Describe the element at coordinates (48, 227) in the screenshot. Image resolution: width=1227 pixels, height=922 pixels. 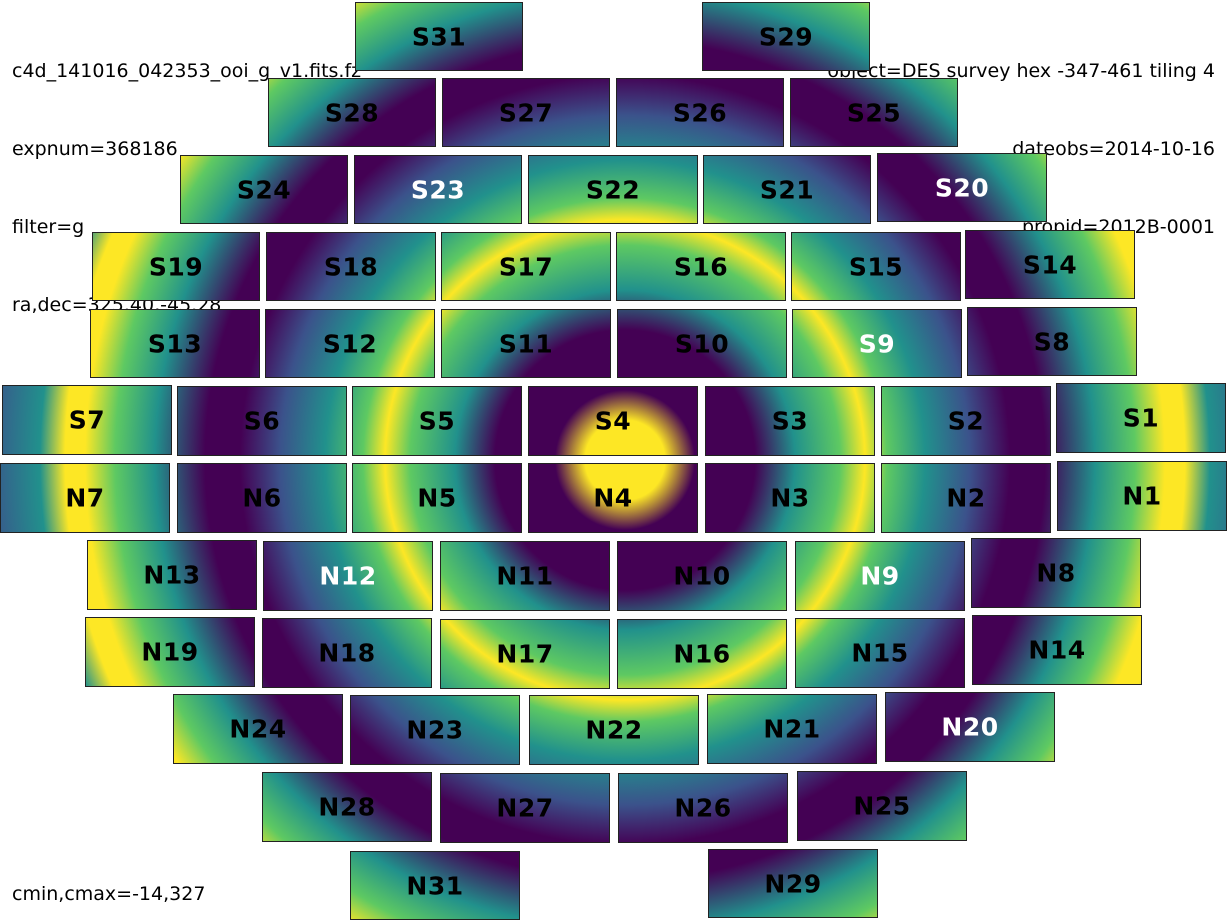
I see `filter-text: filter=g` at that location.